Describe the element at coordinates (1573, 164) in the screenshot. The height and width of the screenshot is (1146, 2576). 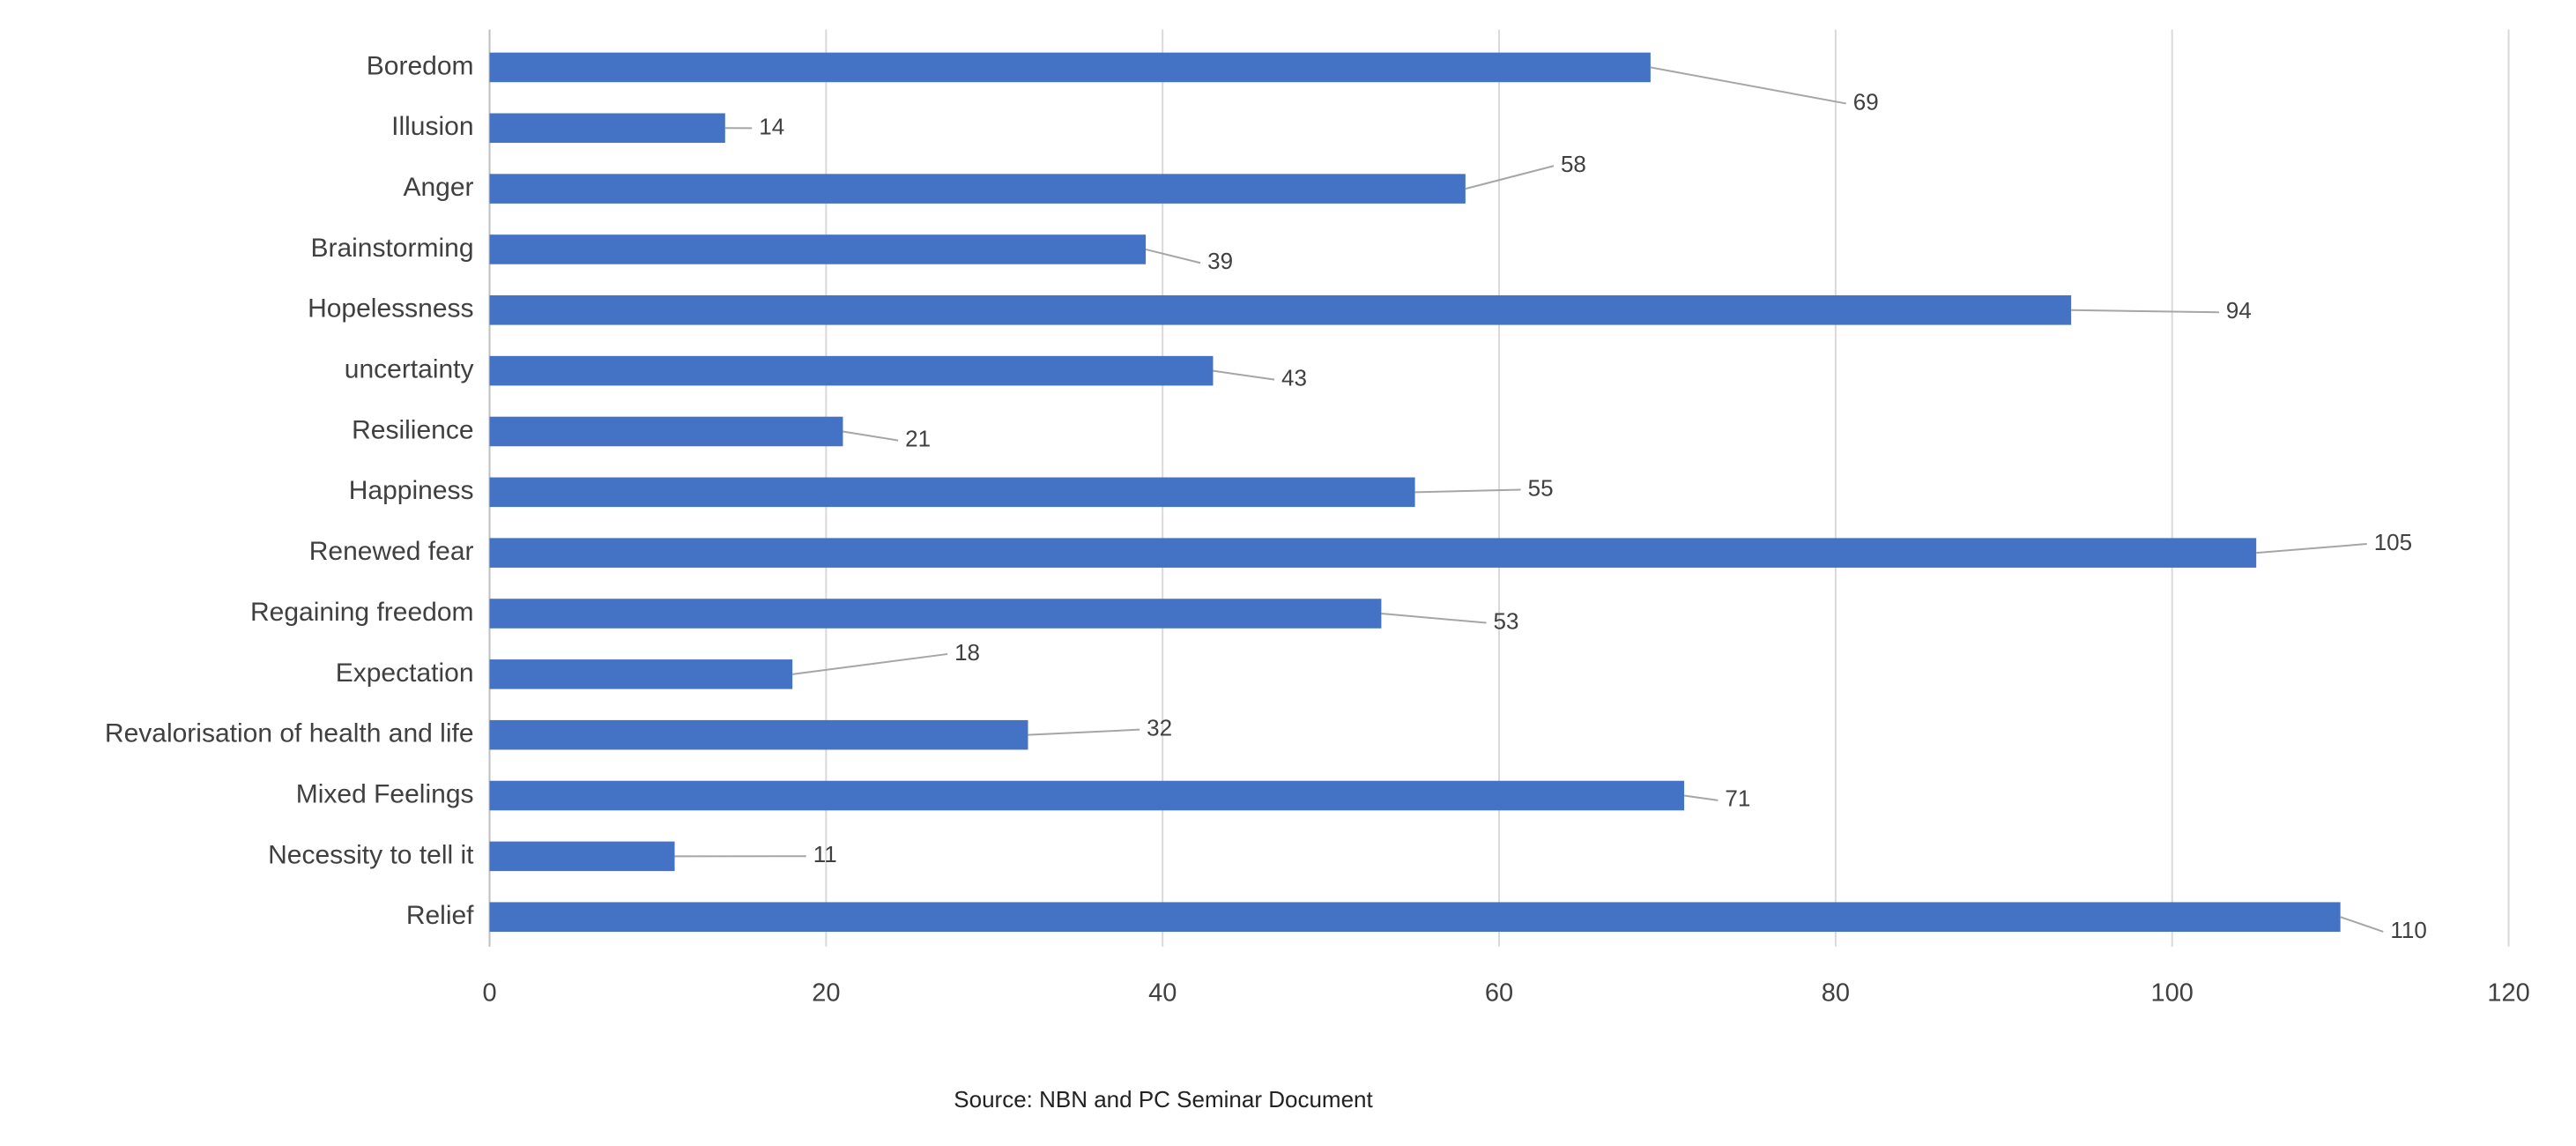
I see `data-label: 58` at that location.